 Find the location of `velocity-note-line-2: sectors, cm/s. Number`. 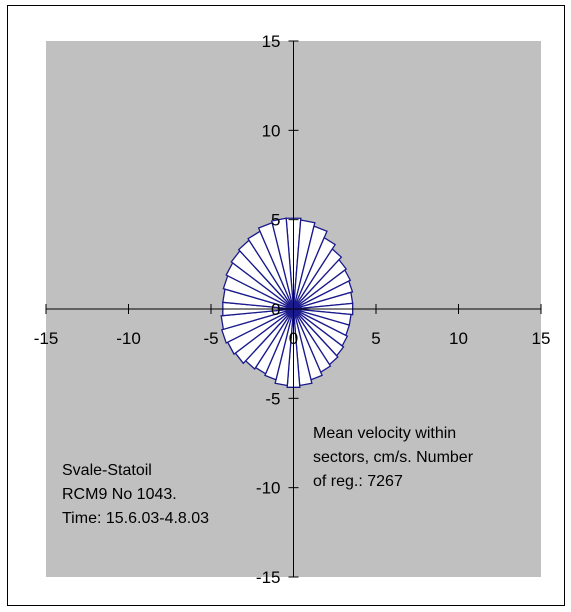

velocity-note-line-2: sectors, cm/s. Number is located at coordinates (393, 457).